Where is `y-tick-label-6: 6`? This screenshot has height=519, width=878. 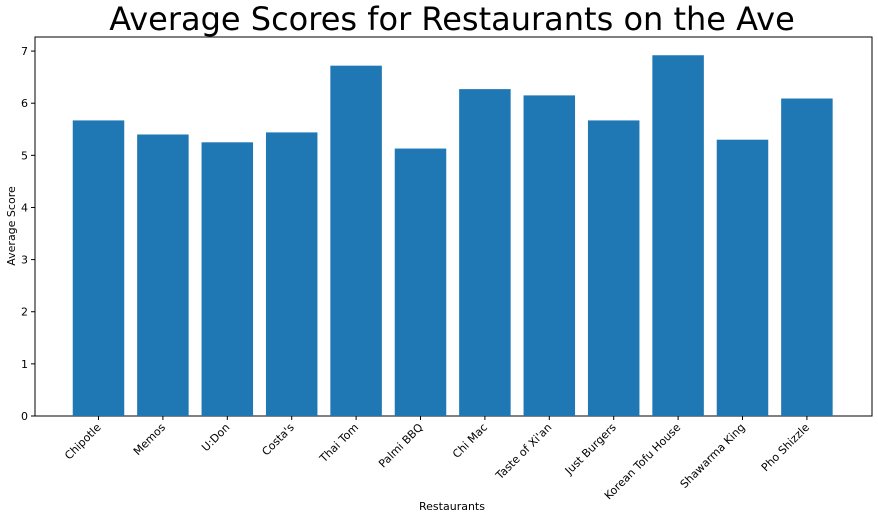 y-tick-label-6: 6 is located at coordinates (24, 103).